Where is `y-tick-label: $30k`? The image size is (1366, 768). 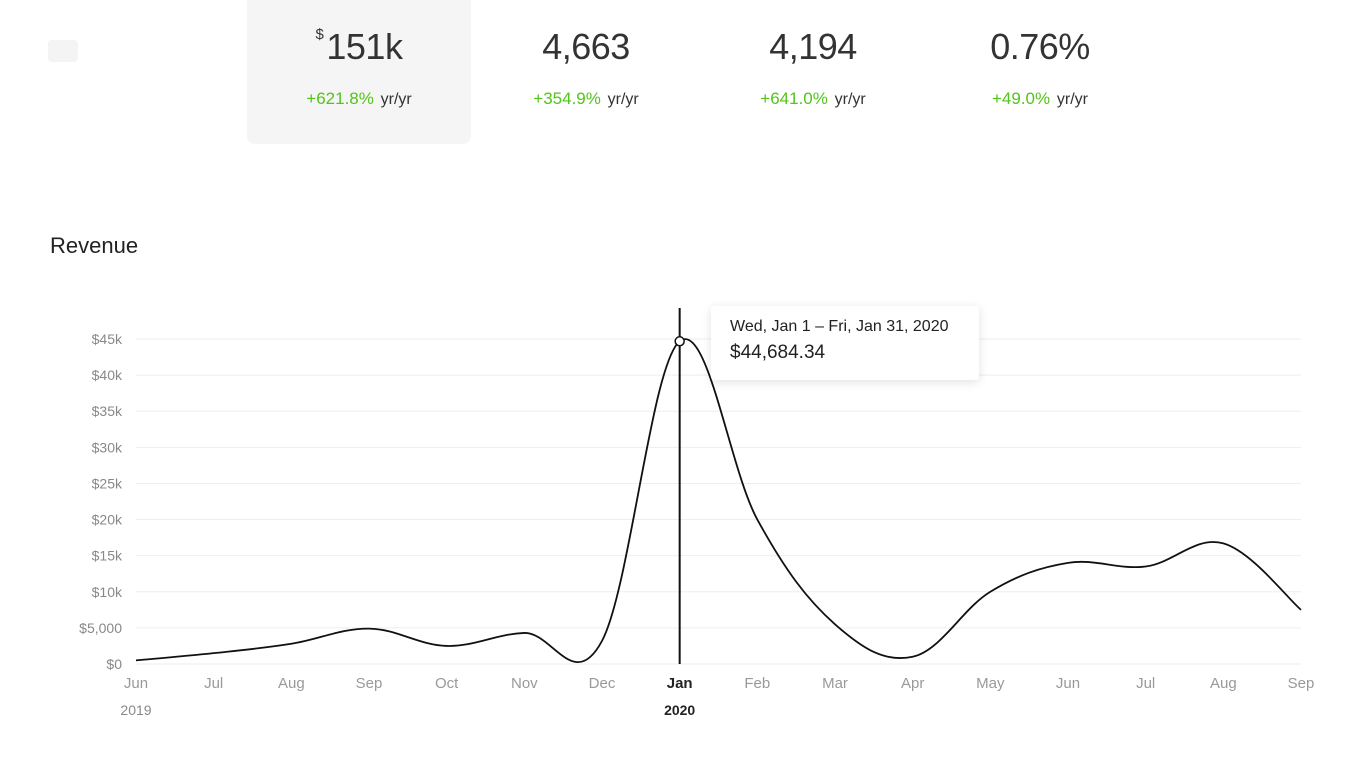 y-tick-label: $30k is located at coordinates (107, 447).